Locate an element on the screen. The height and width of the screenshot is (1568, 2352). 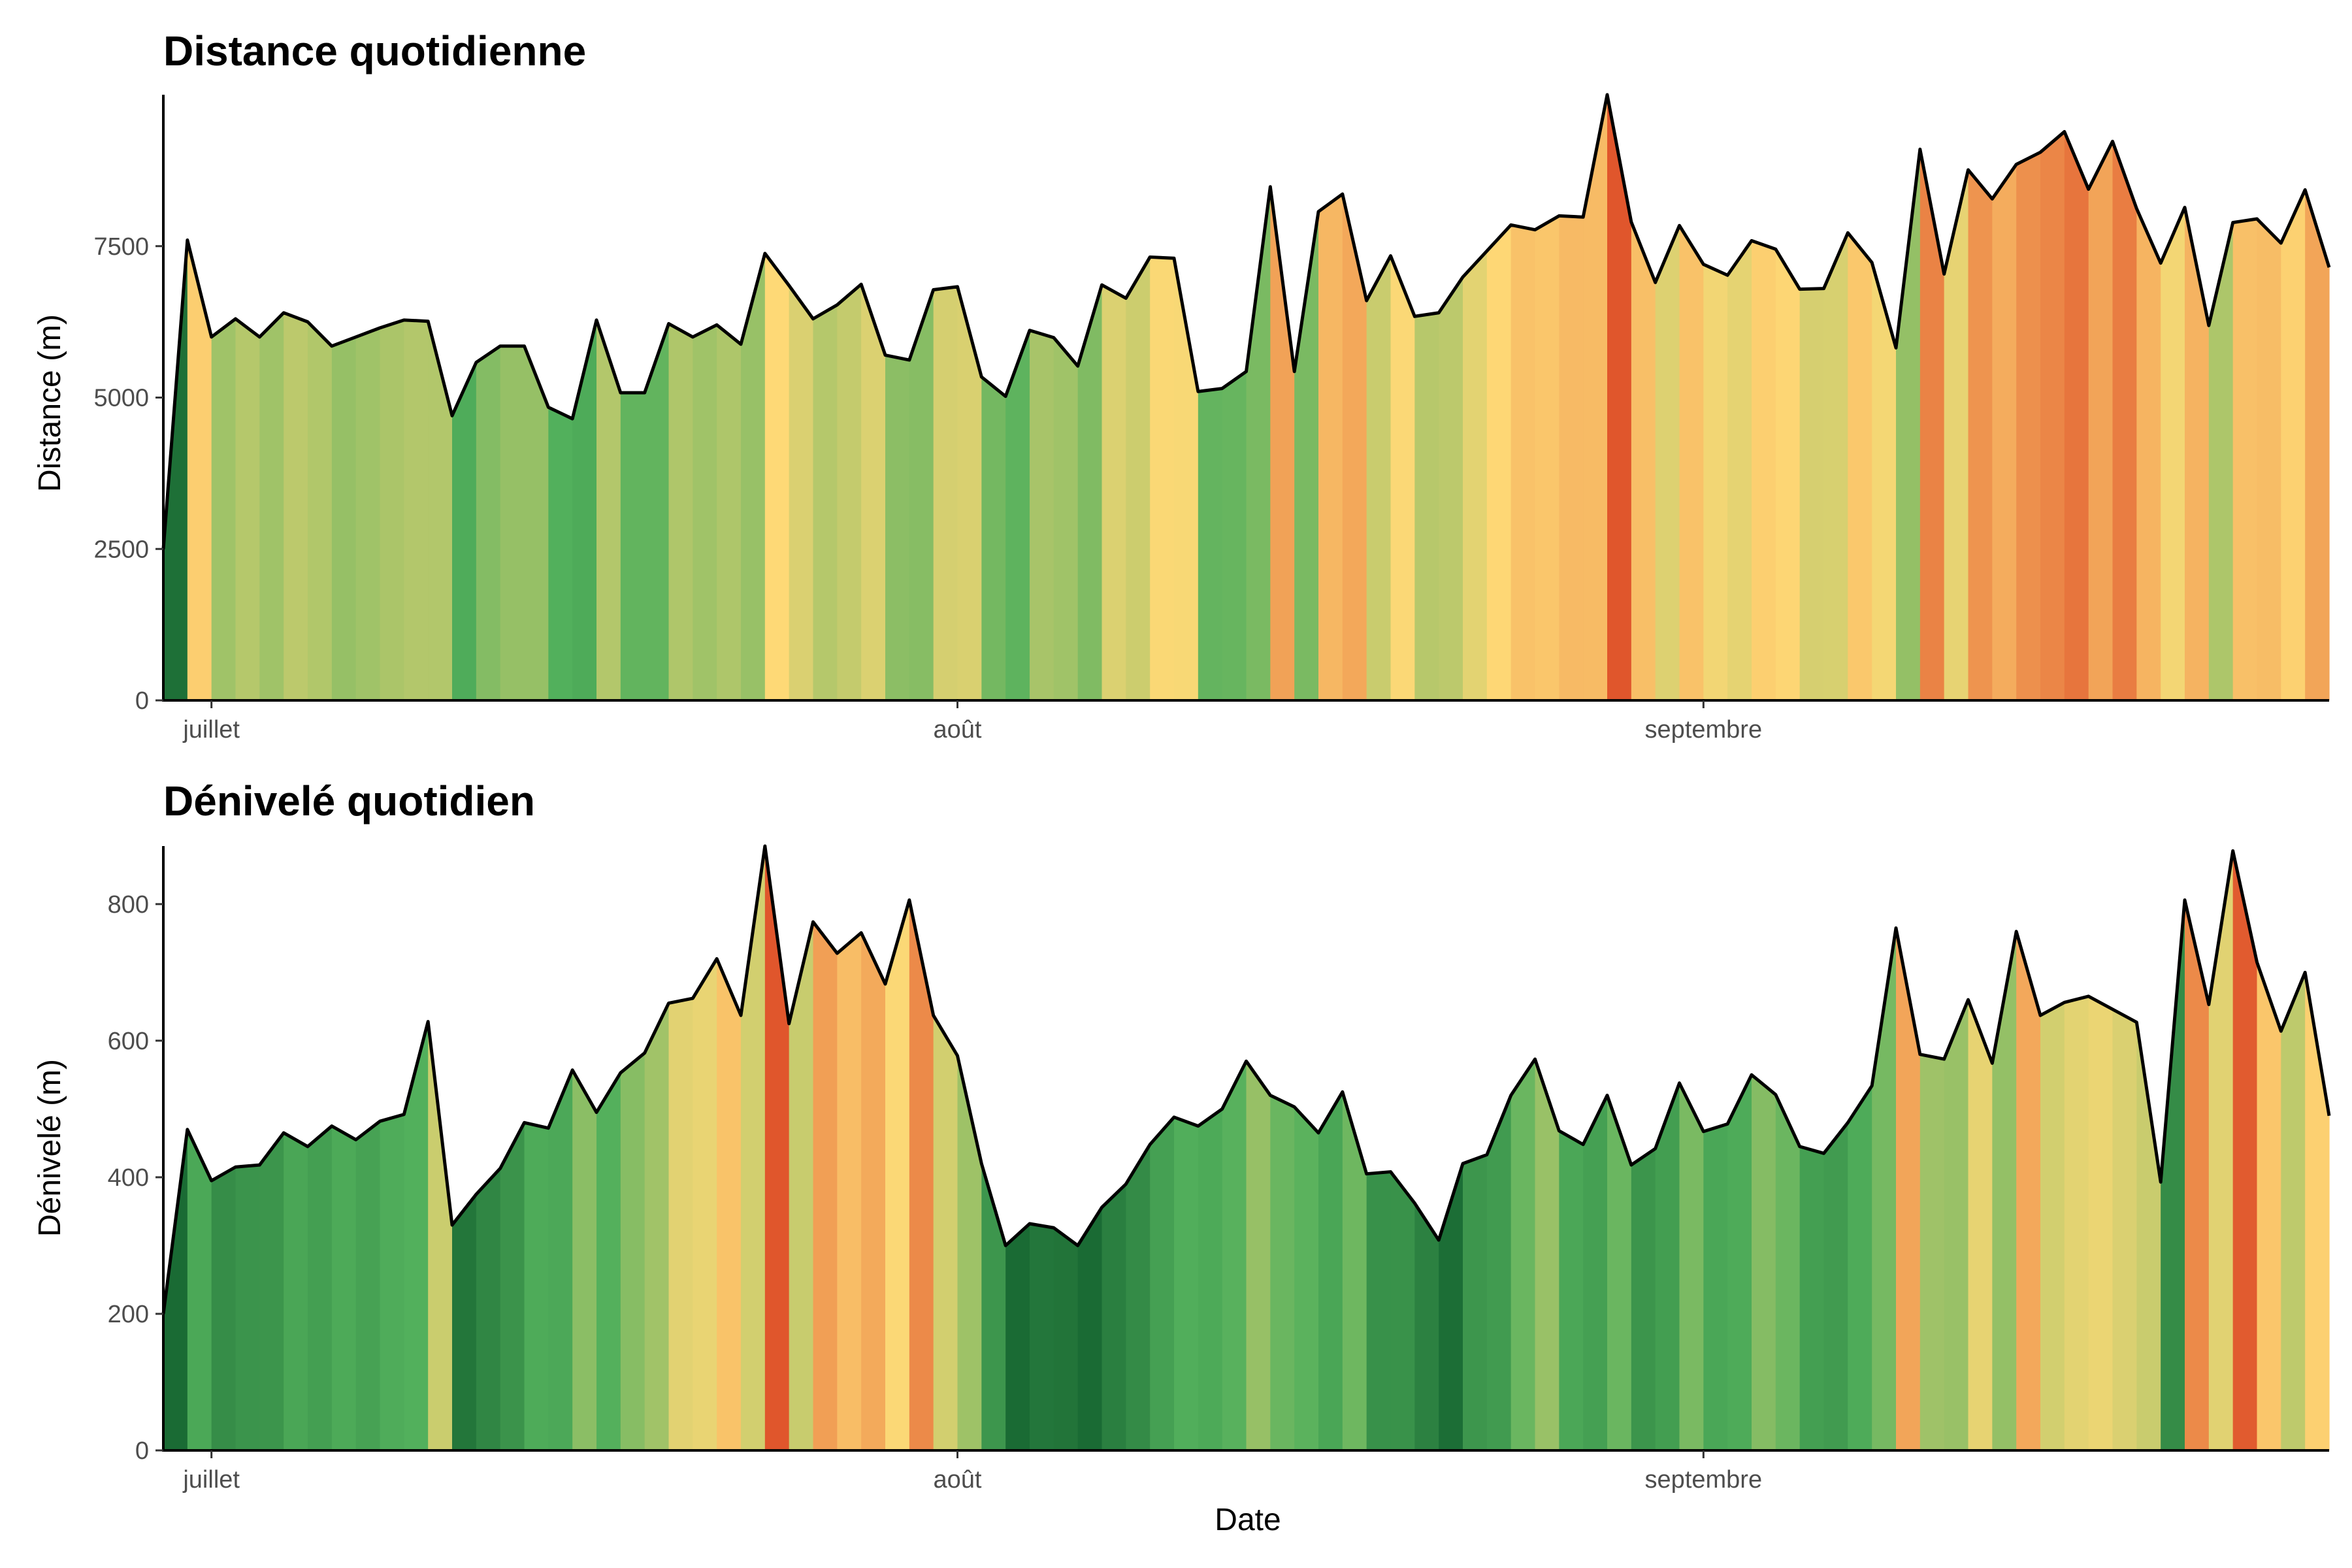
distance-x-tick-label: août is located at coordinates (958, 729).